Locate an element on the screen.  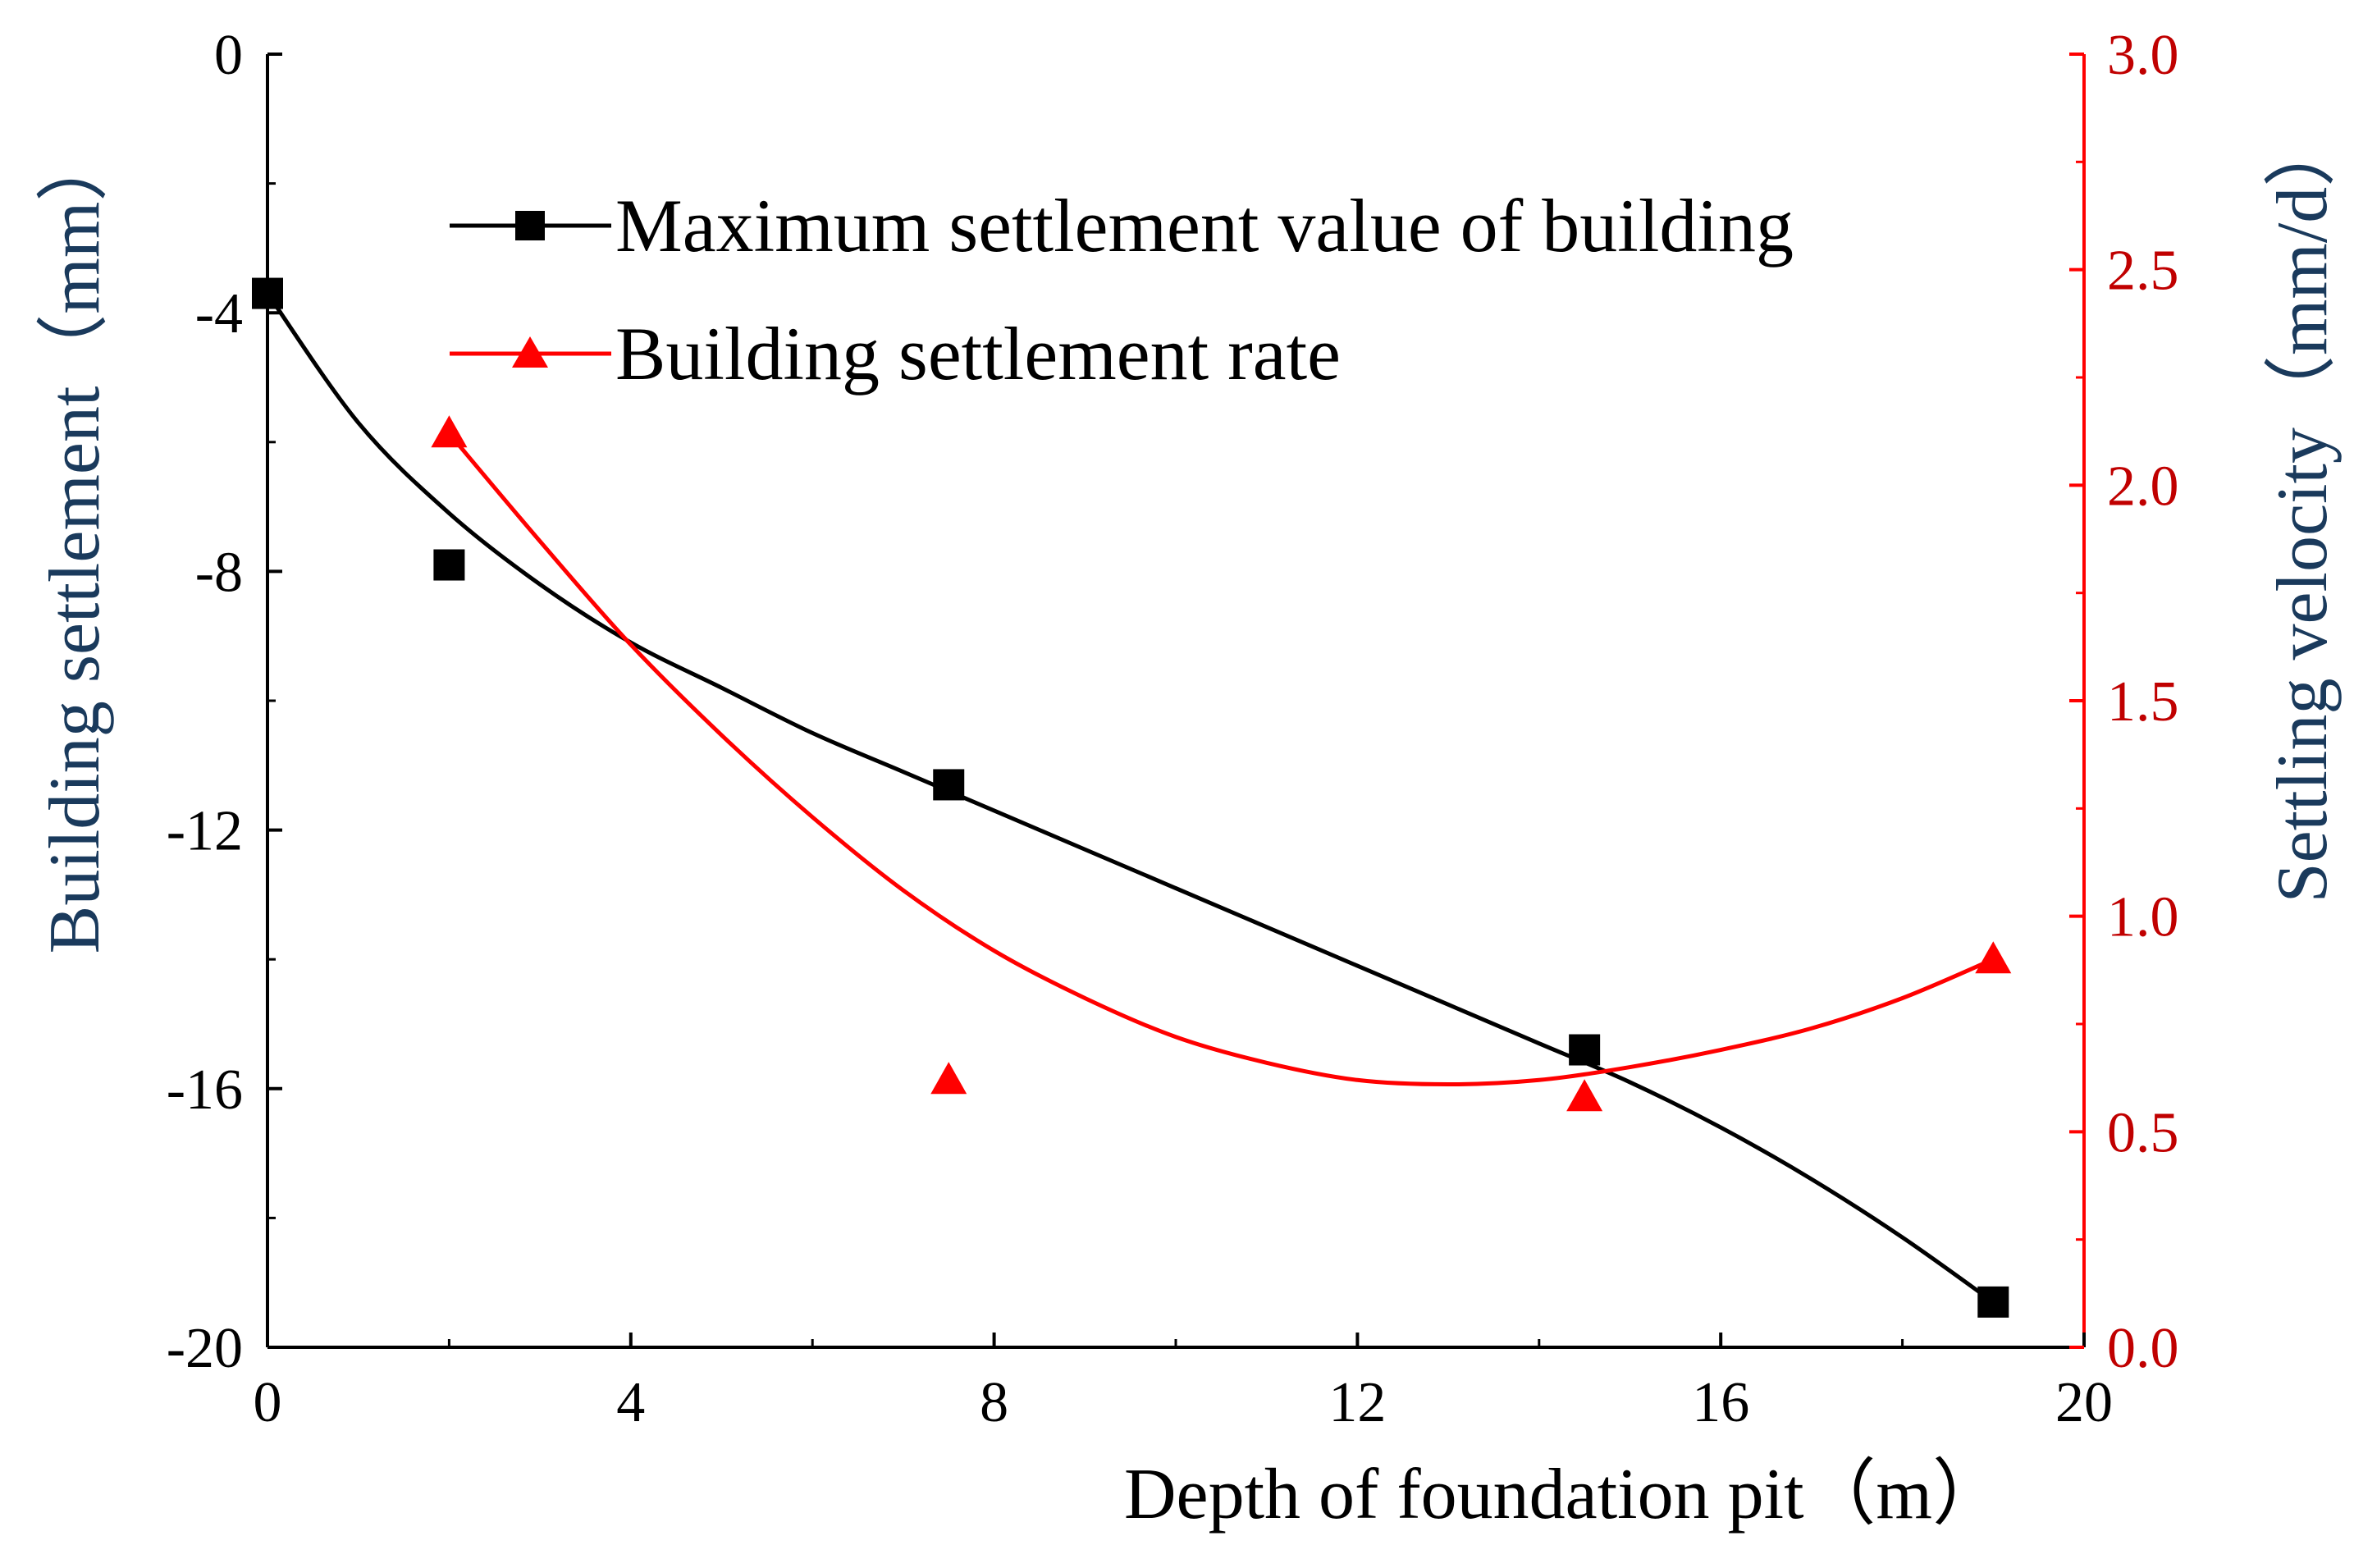
x-axis-title: Depth of foundation pit（m） is located at coordinates (1564, 1494).